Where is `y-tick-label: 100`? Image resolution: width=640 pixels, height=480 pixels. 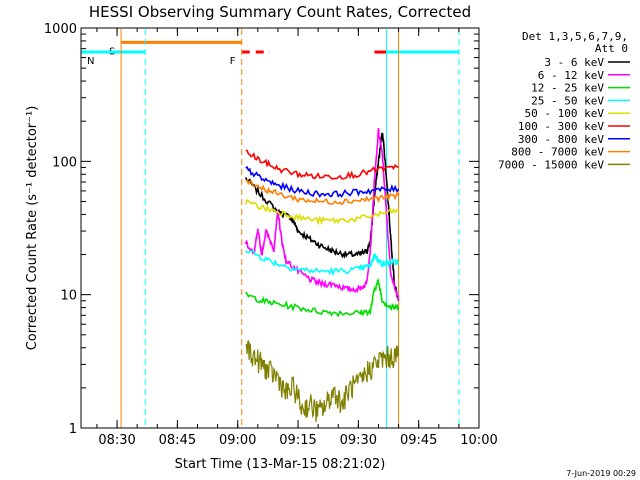
y-tick-label: 100 is located at coordinates (64, 162).